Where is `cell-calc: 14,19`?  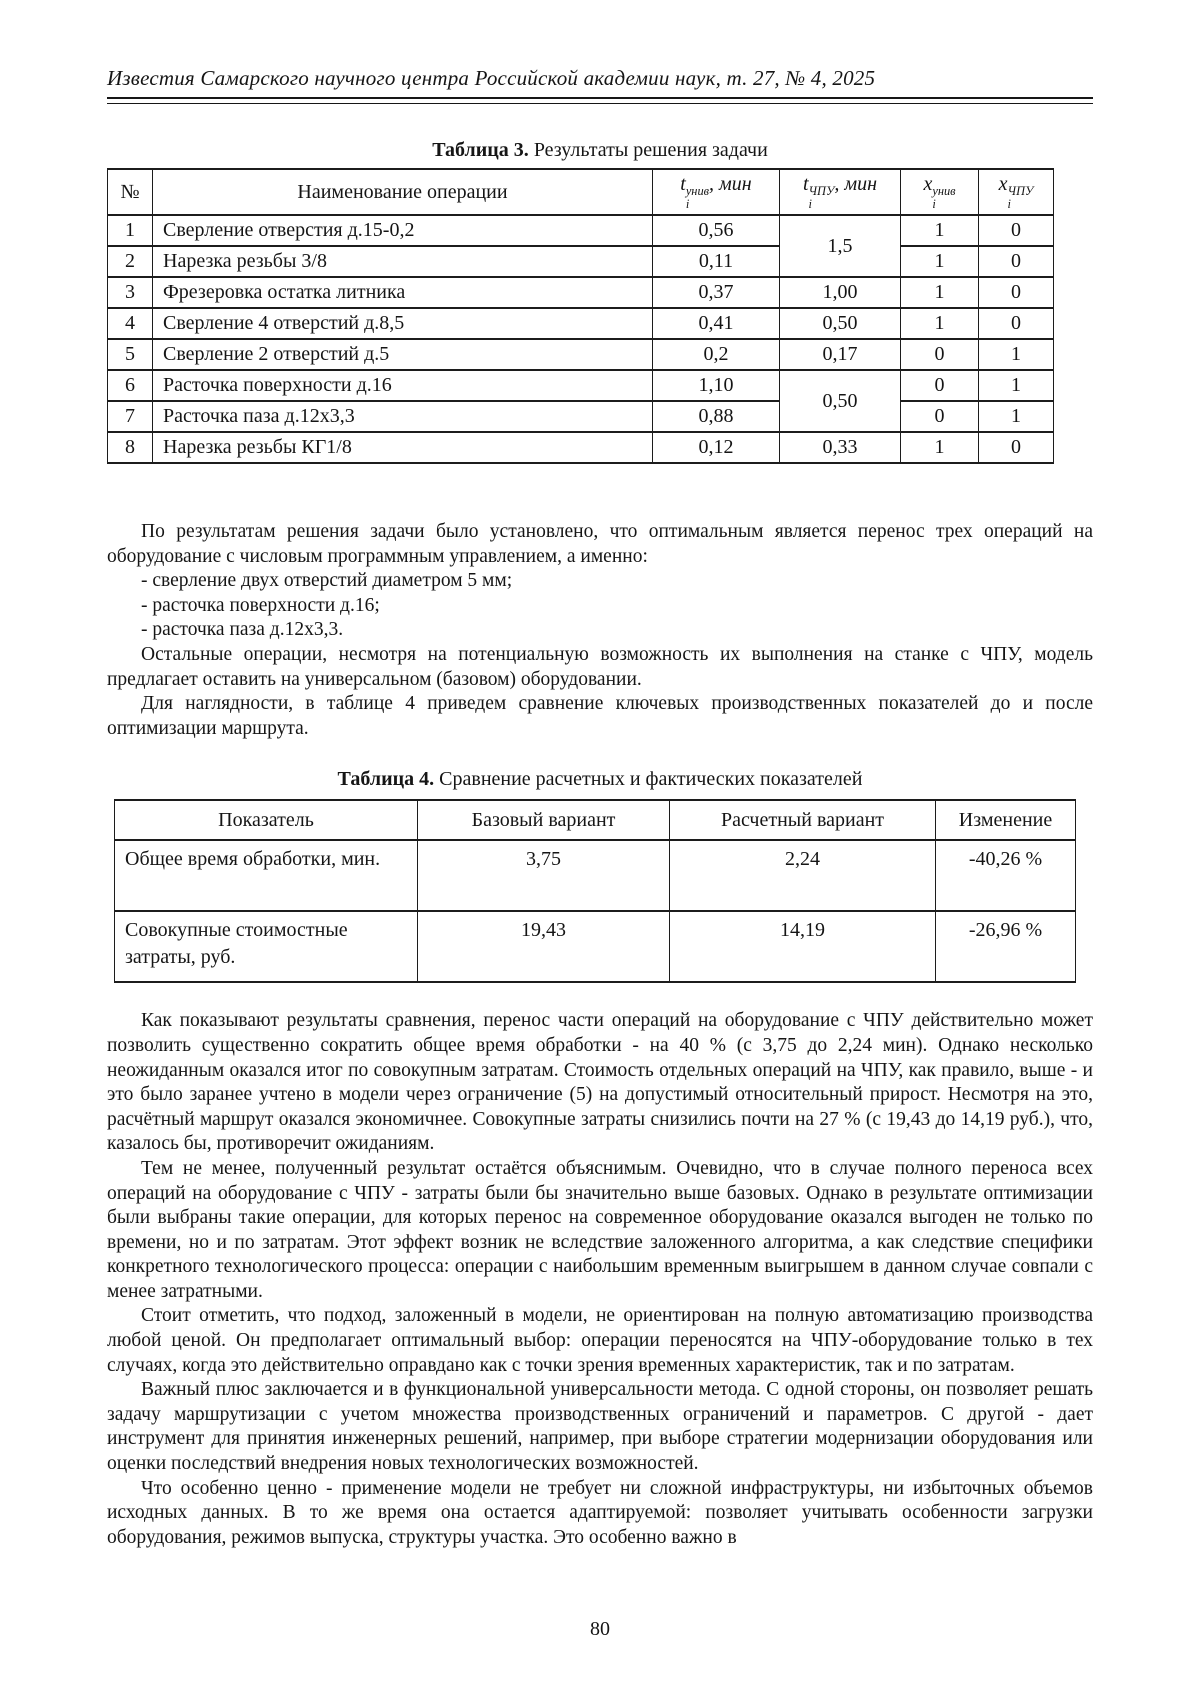
cell-calc: 14,19 is located at coordinates (802, 947).